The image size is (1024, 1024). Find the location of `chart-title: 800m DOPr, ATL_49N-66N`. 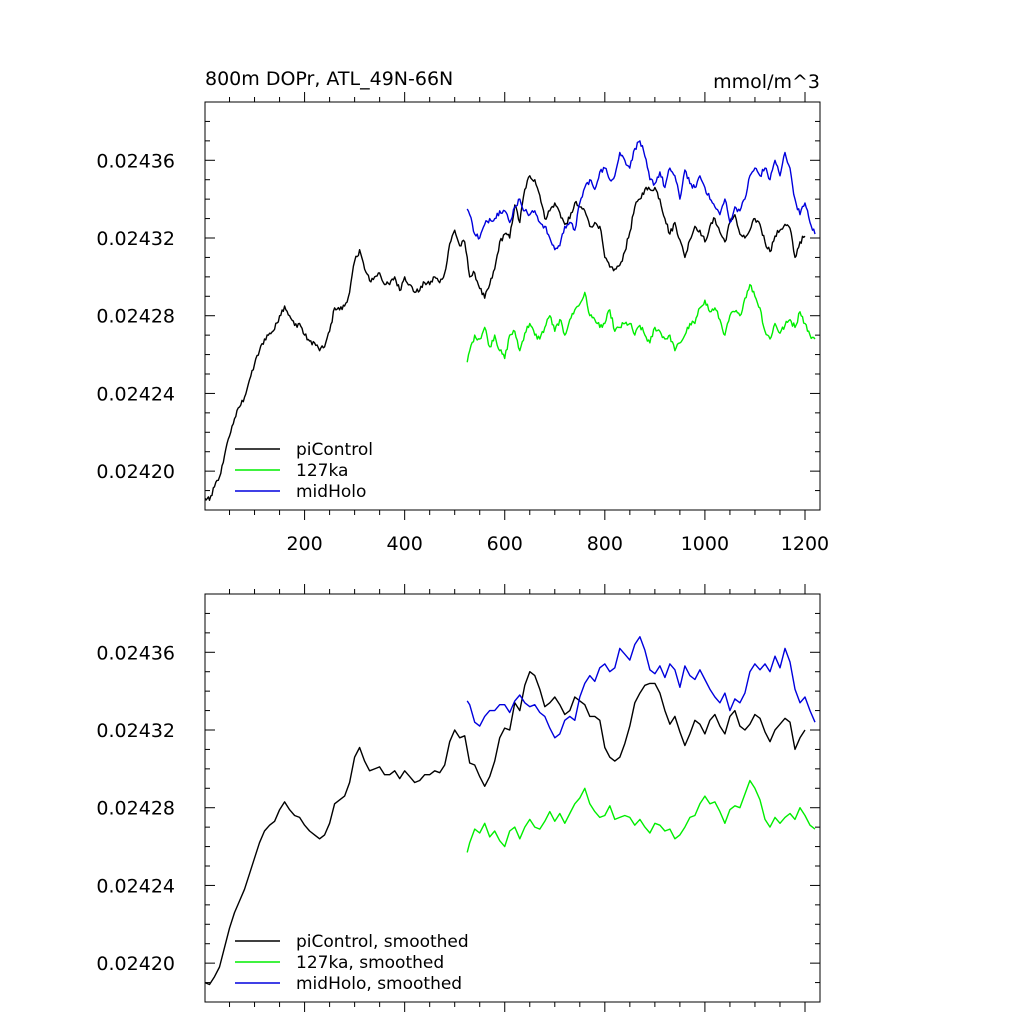

chart-title: 800m DOPr, ATL_49N-66N is located at coordinates (329, 79).